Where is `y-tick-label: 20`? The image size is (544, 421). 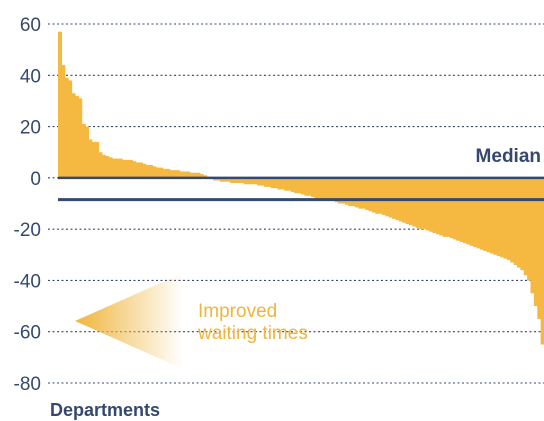
y-tick-label: 20 is located at coordinates (30, 128).